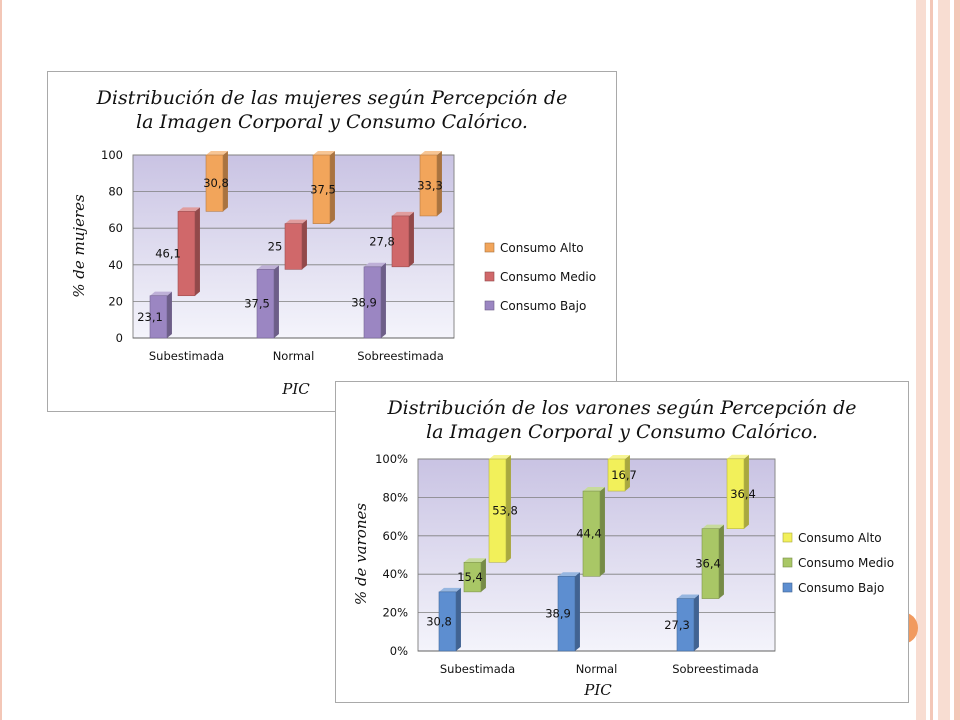 This screenshot has height=720, width=960. What do you see at coordinates (115, 265) in the screenshot?
I see `y-tick-label: 40` at bounding box center [115, 265].